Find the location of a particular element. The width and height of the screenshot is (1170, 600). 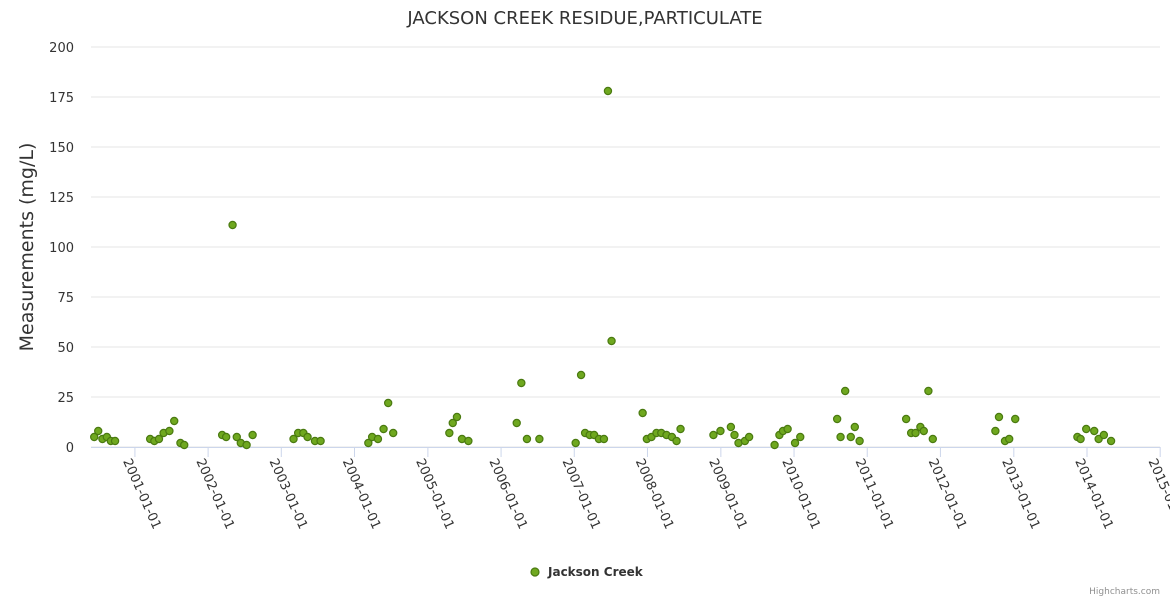

legend-marker is located at coordinates (535, 572).